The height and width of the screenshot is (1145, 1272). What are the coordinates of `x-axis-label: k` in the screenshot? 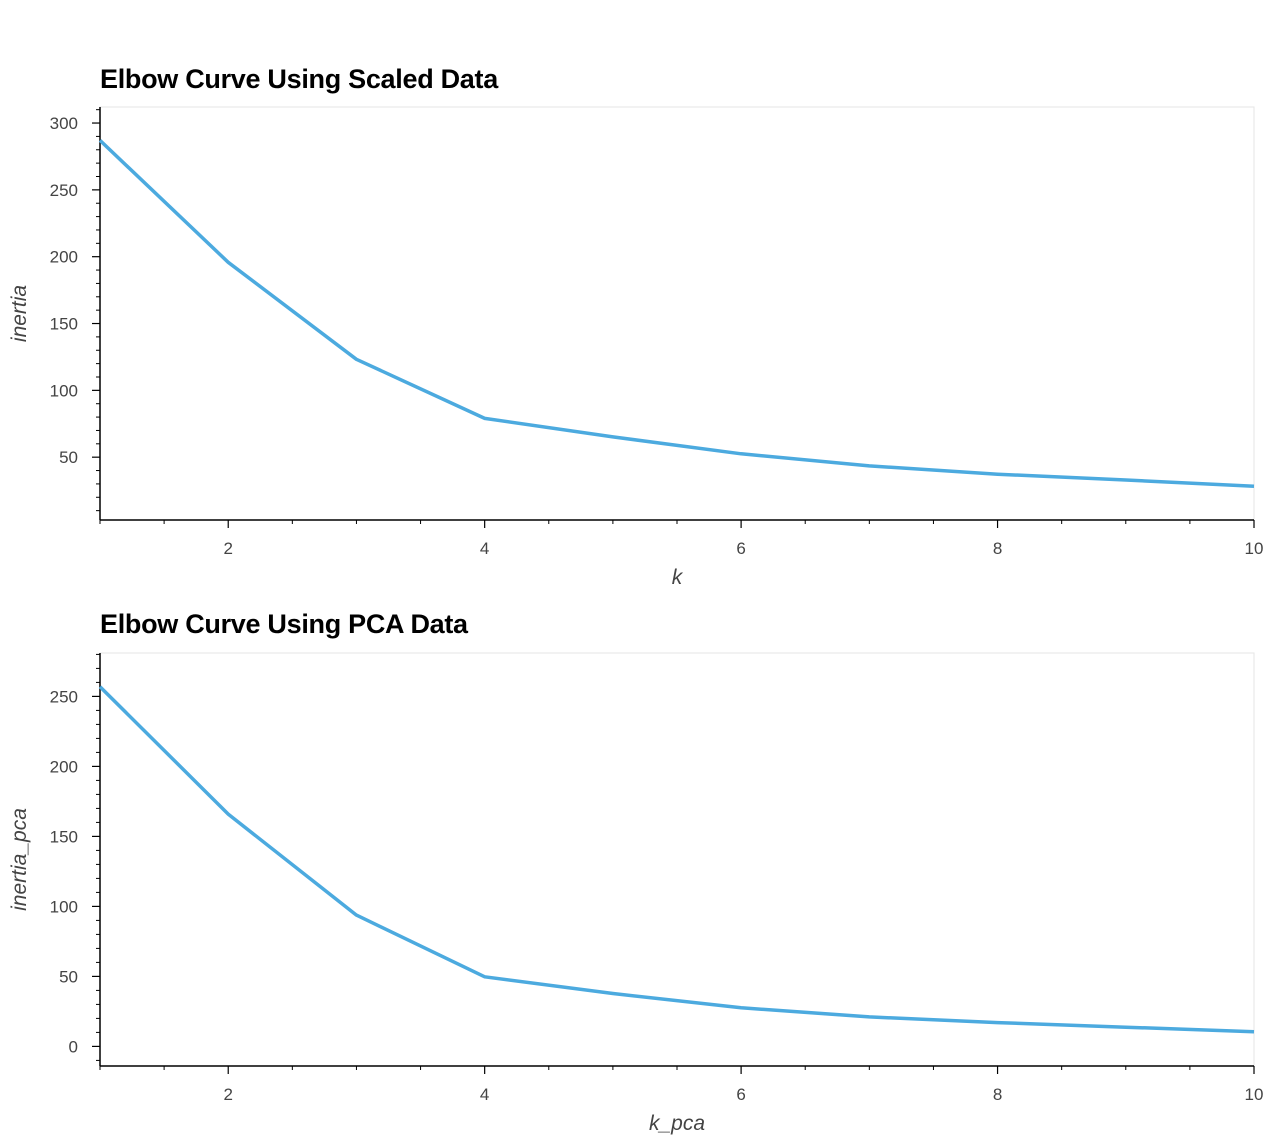 It's located at (678, 577).